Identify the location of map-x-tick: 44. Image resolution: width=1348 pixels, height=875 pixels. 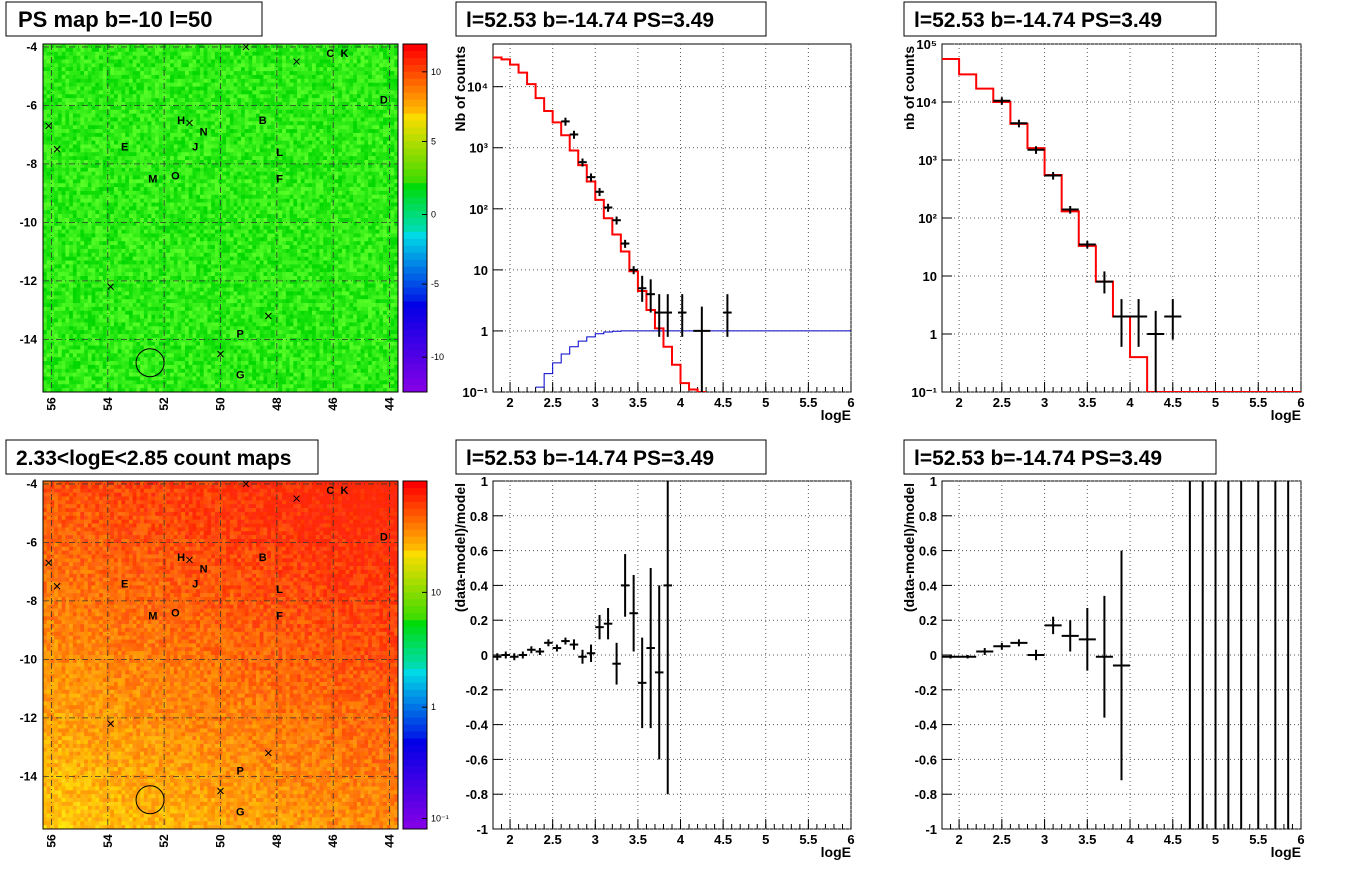
(390, 841).